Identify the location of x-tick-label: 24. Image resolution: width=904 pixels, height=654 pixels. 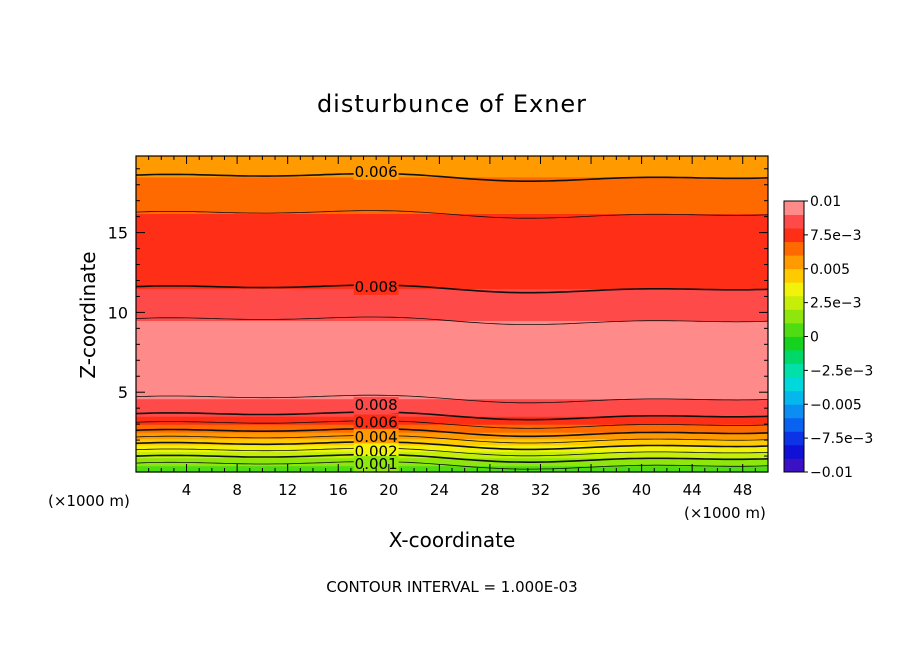
(439, 490).